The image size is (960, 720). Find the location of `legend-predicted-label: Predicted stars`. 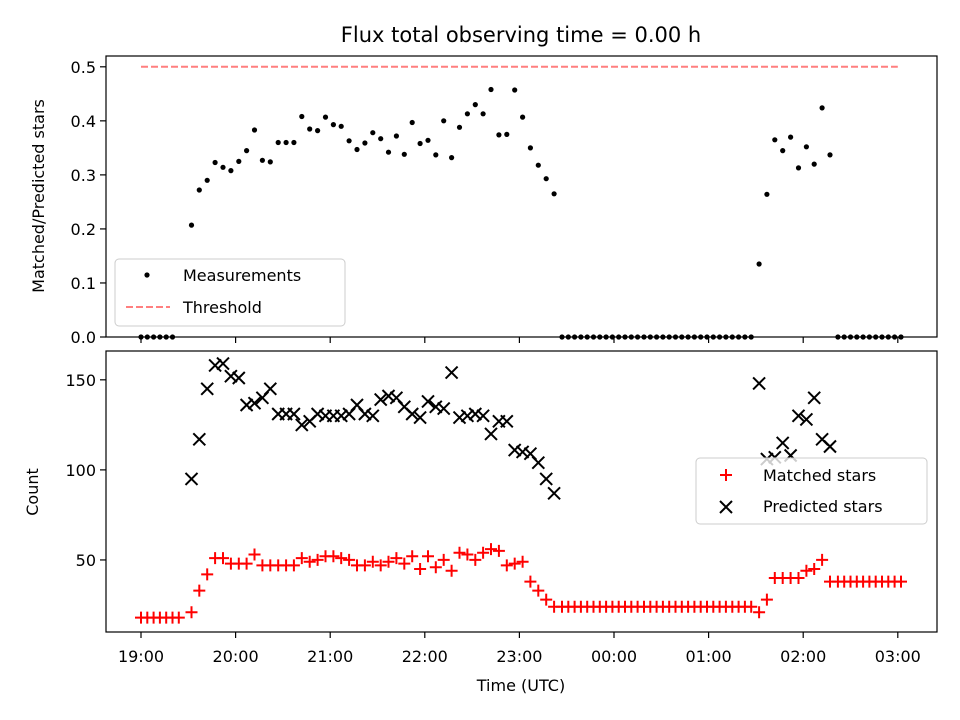

legend-predicted-label: Predicted stars is located at coordinates (823, 506).